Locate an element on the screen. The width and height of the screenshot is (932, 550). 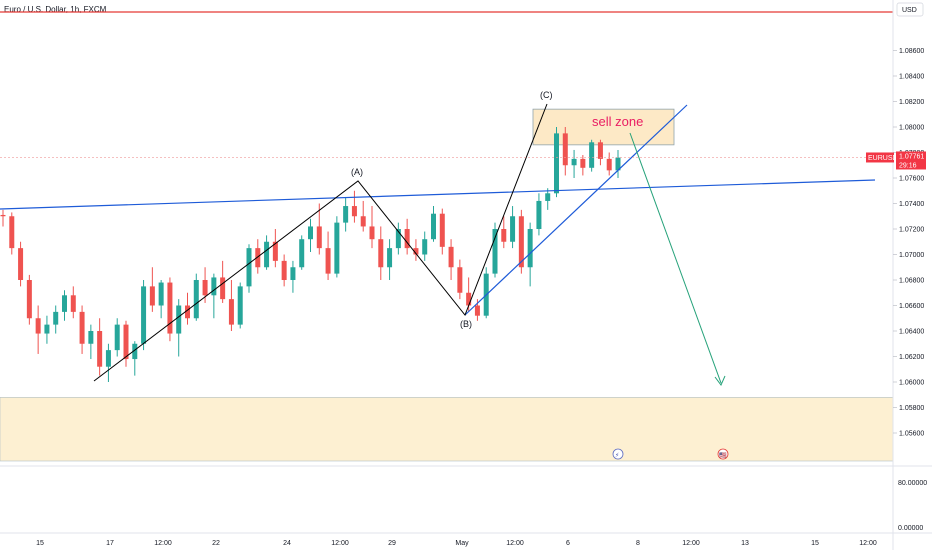
us-flag-event-icon is located at coordinates (723, 454).